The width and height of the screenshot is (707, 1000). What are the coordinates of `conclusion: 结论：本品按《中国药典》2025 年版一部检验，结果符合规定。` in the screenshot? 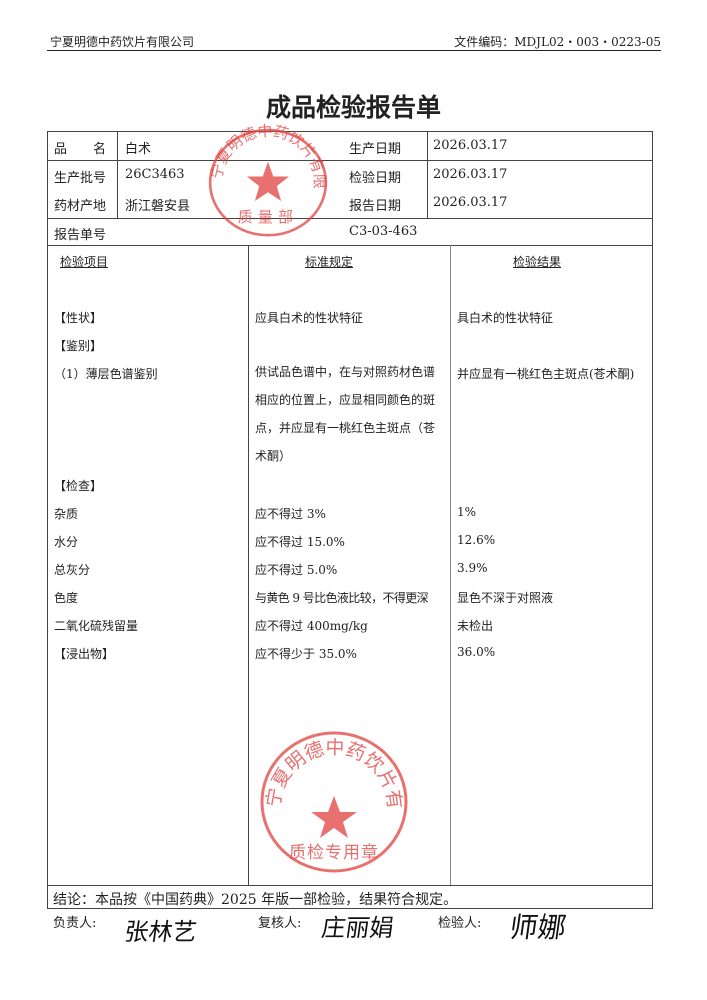 It's located at (255, 900).